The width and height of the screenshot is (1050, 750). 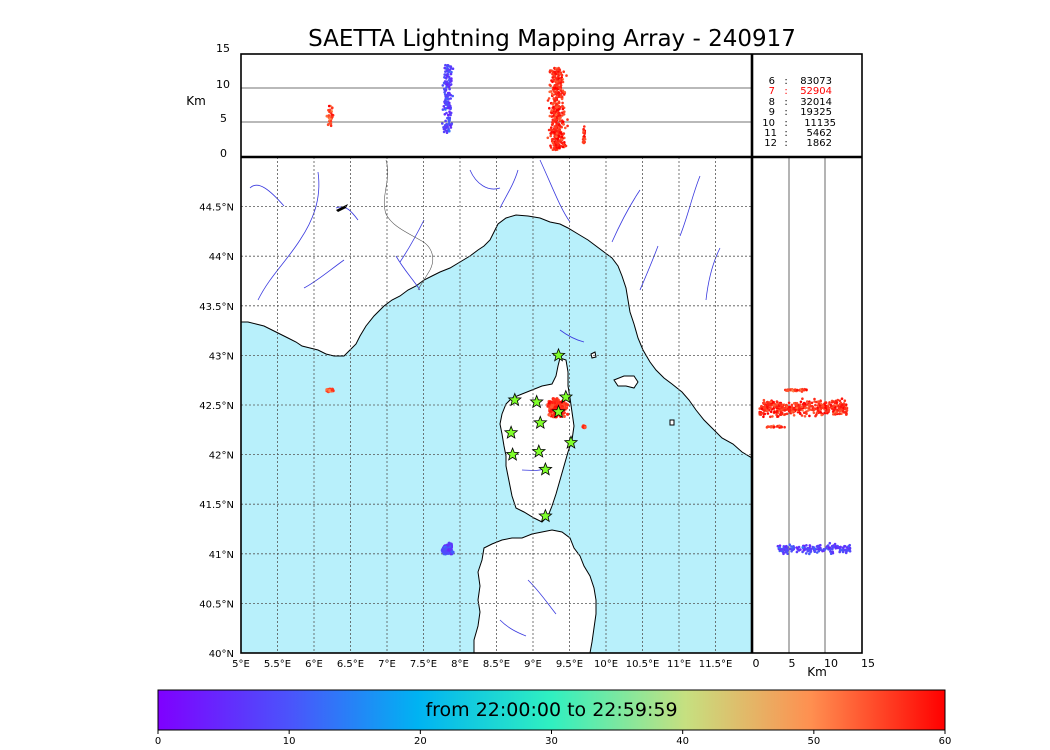 I want to click on side-tick-5: 5, so click(x=792, y=663).